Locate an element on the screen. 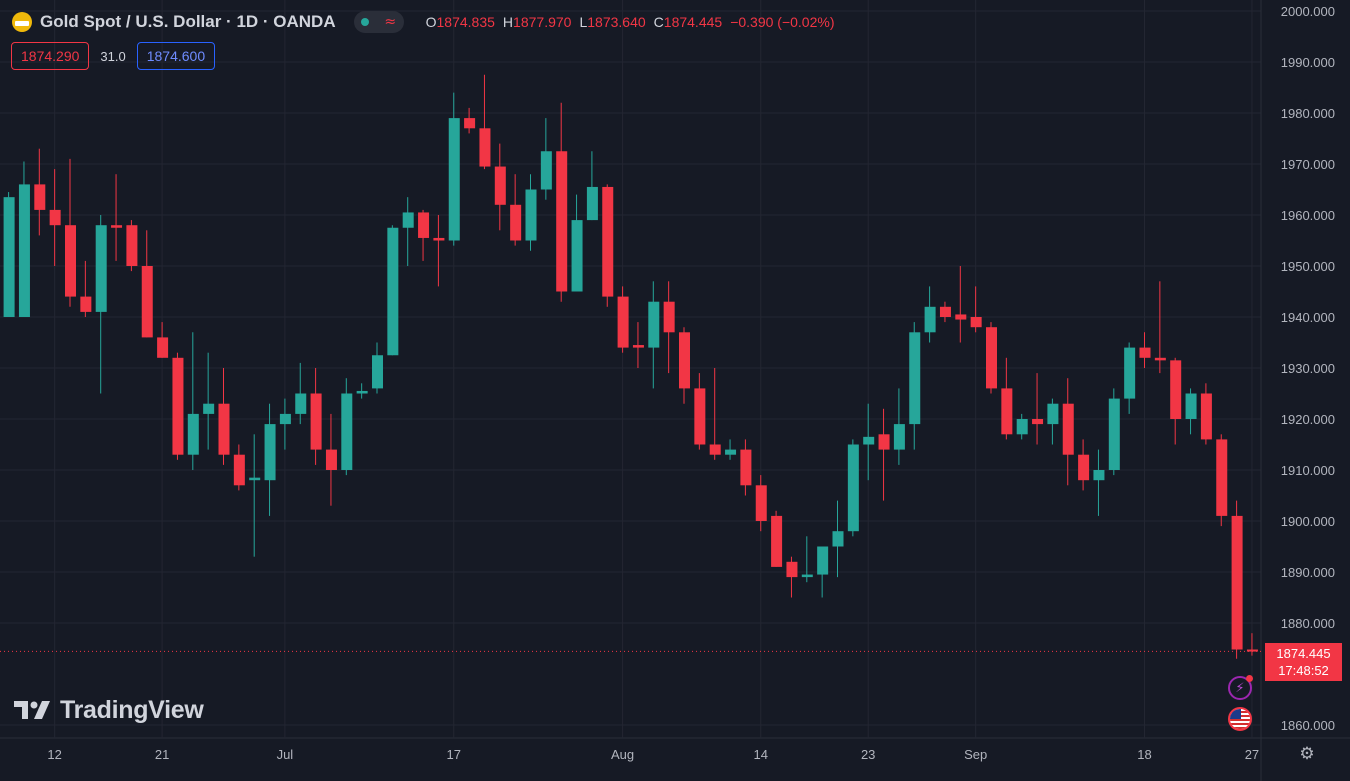 The image size is (1350, 781). buy-button: 1874.600 is located at coordinates (176, 56).